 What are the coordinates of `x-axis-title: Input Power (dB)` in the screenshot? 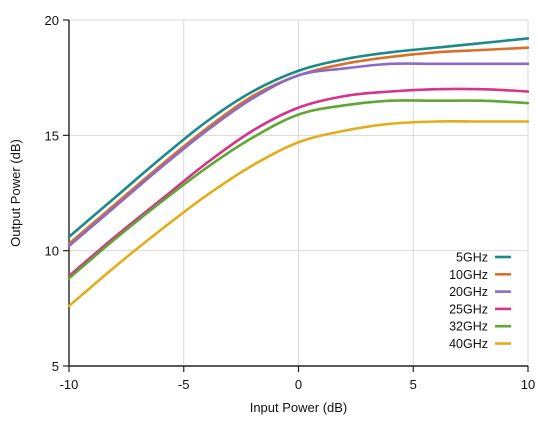 It's located at (299, 407).